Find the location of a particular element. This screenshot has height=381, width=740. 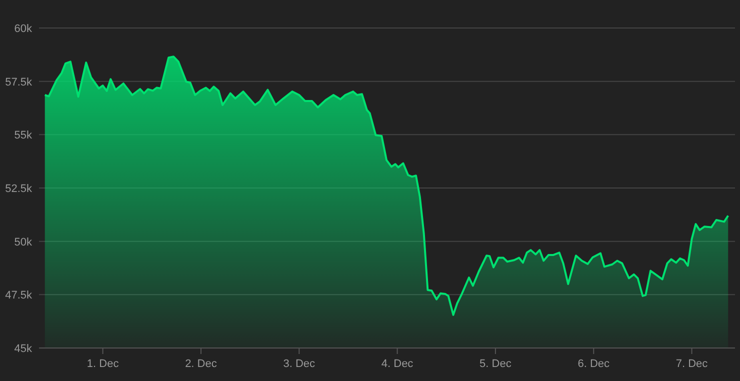

y-tick-label: 47.5k is located at coordinates (18, 296).